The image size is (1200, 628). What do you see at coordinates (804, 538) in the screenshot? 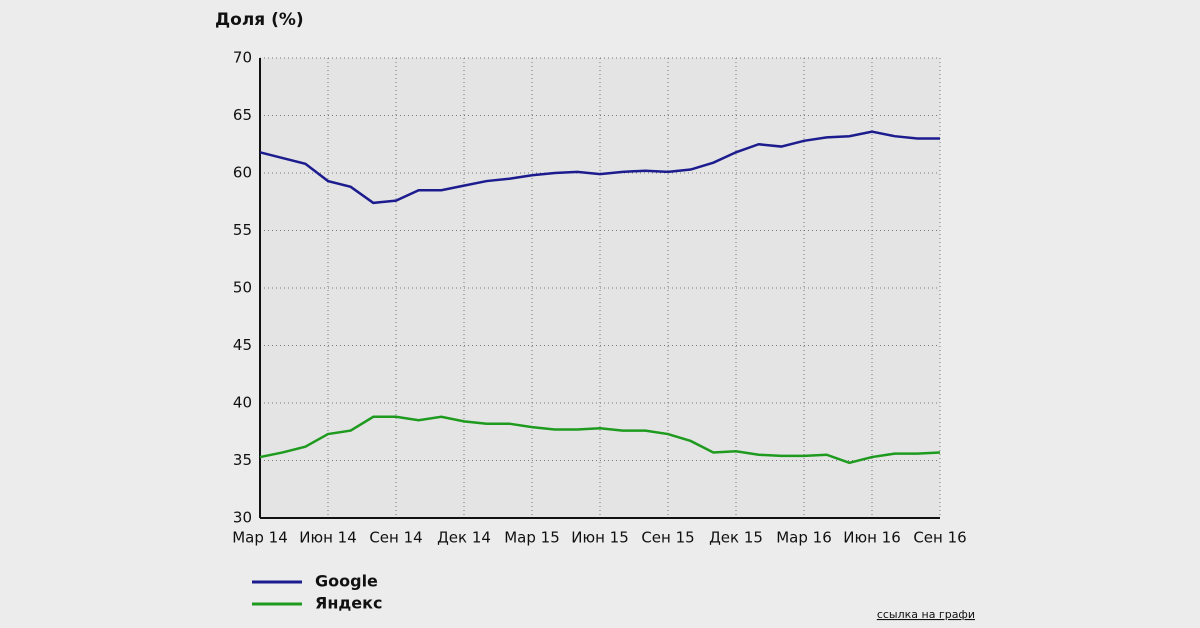
I see `x-tick-label: Мар 16` at bounding box center [804, 538].